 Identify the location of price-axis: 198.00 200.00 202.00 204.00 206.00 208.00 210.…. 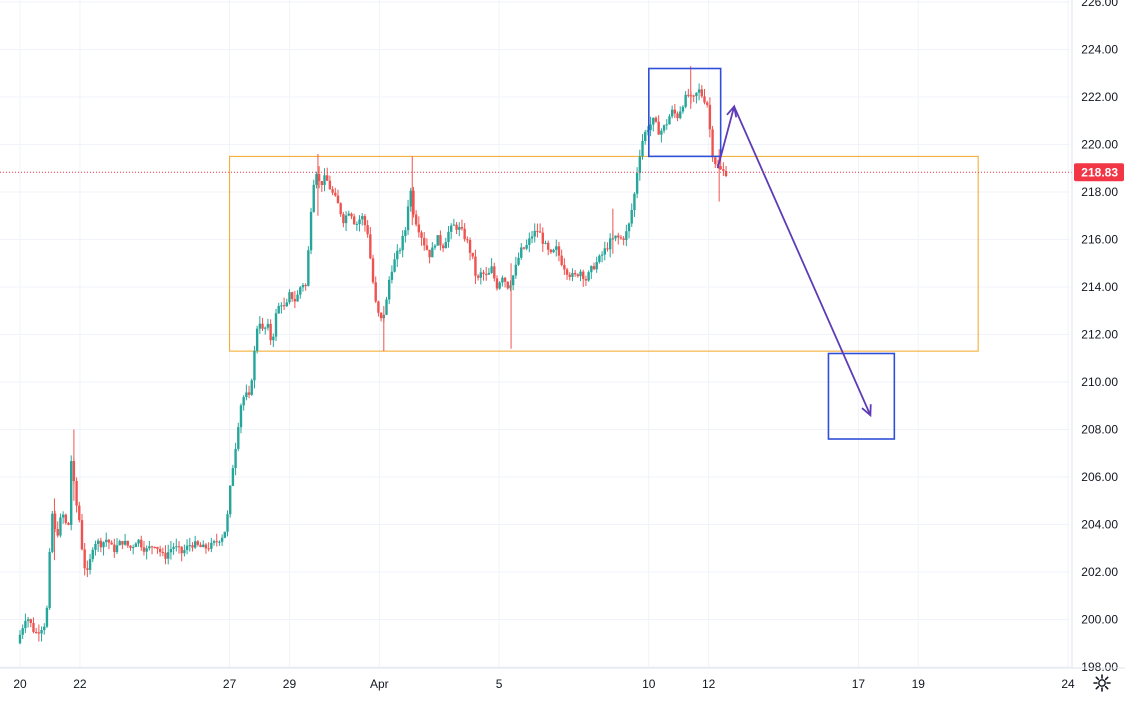
(1097, 337).